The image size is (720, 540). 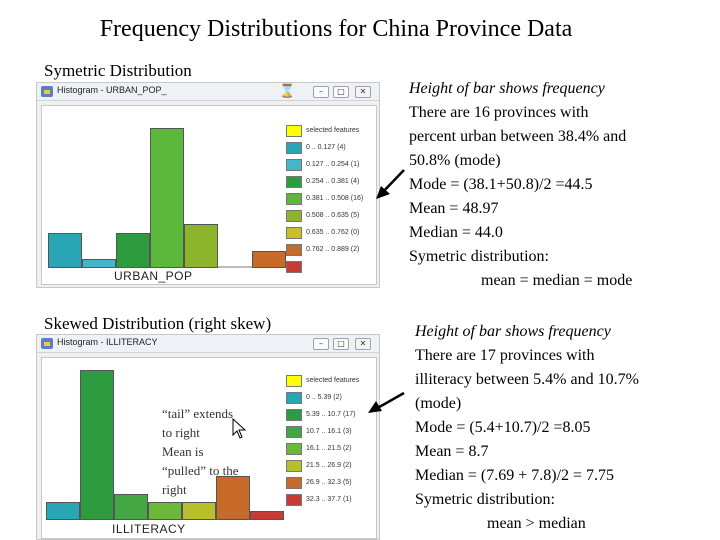 What do you see at coordinates (557, 280) in the screenshot?
I see `note-line: mean = median = mode` at bounding box center [557, 280].